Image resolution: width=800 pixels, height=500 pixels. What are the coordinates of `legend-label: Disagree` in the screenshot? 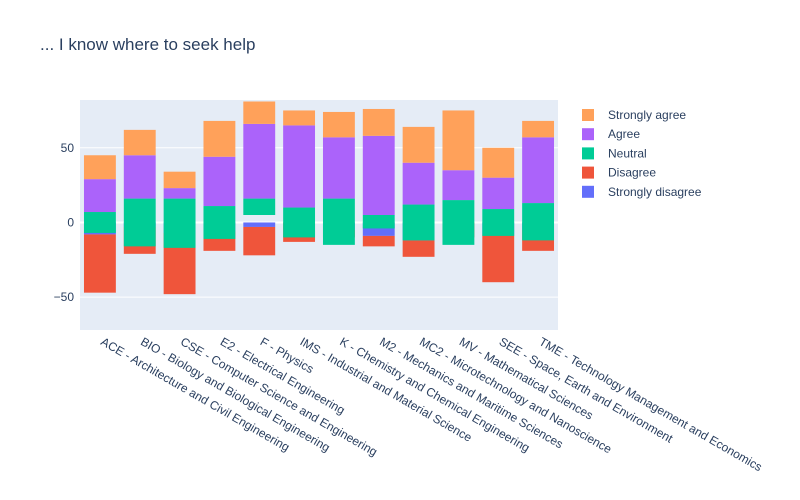 It's located at (632, 173).